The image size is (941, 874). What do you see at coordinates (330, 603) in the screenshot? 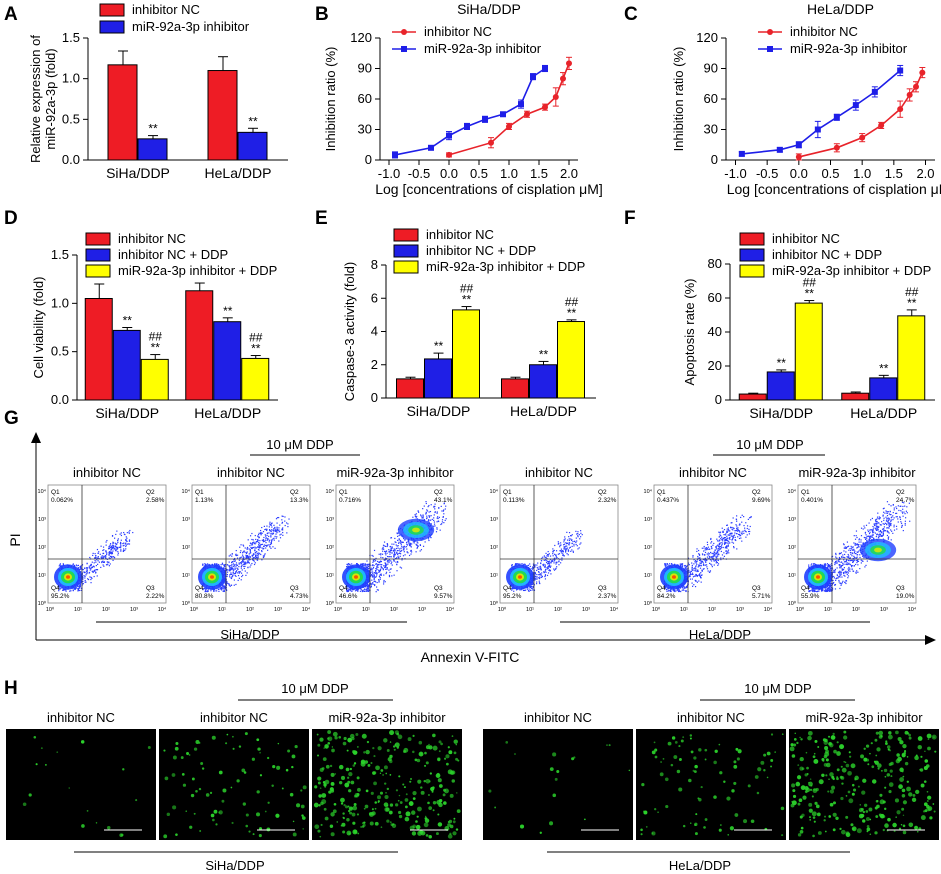
I see `flow-y-tick: 10⁰` at bounding box center [330, 603].